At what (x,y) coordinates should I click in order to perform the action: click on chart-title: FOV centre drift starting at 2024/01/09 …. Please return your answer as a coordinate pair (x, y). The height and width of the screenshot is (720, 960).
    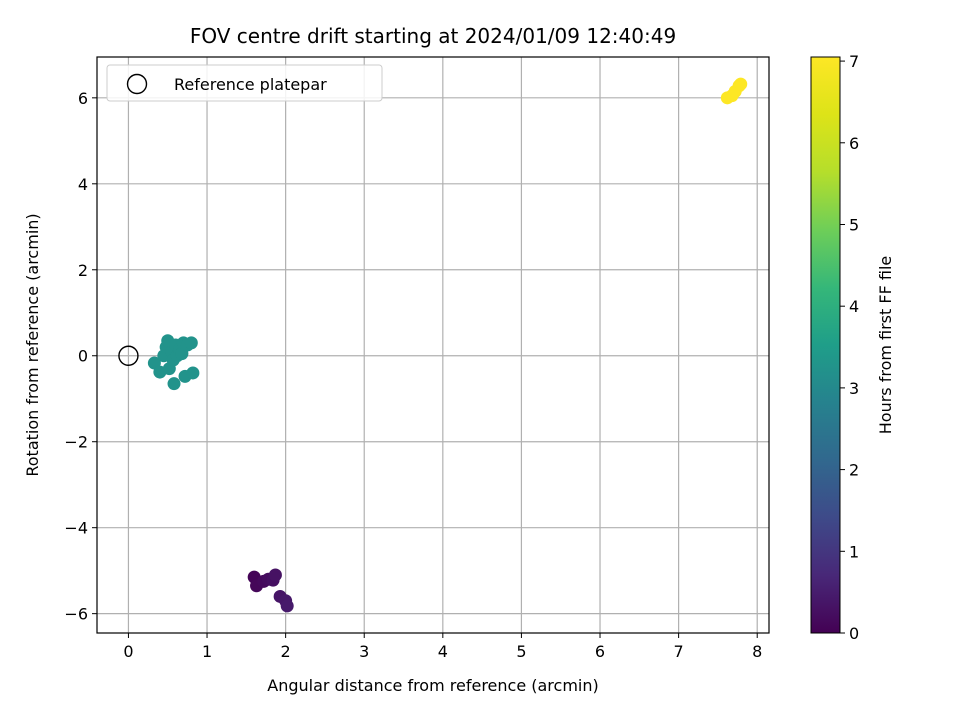
    Looking at the image, I should click on (433, 36).